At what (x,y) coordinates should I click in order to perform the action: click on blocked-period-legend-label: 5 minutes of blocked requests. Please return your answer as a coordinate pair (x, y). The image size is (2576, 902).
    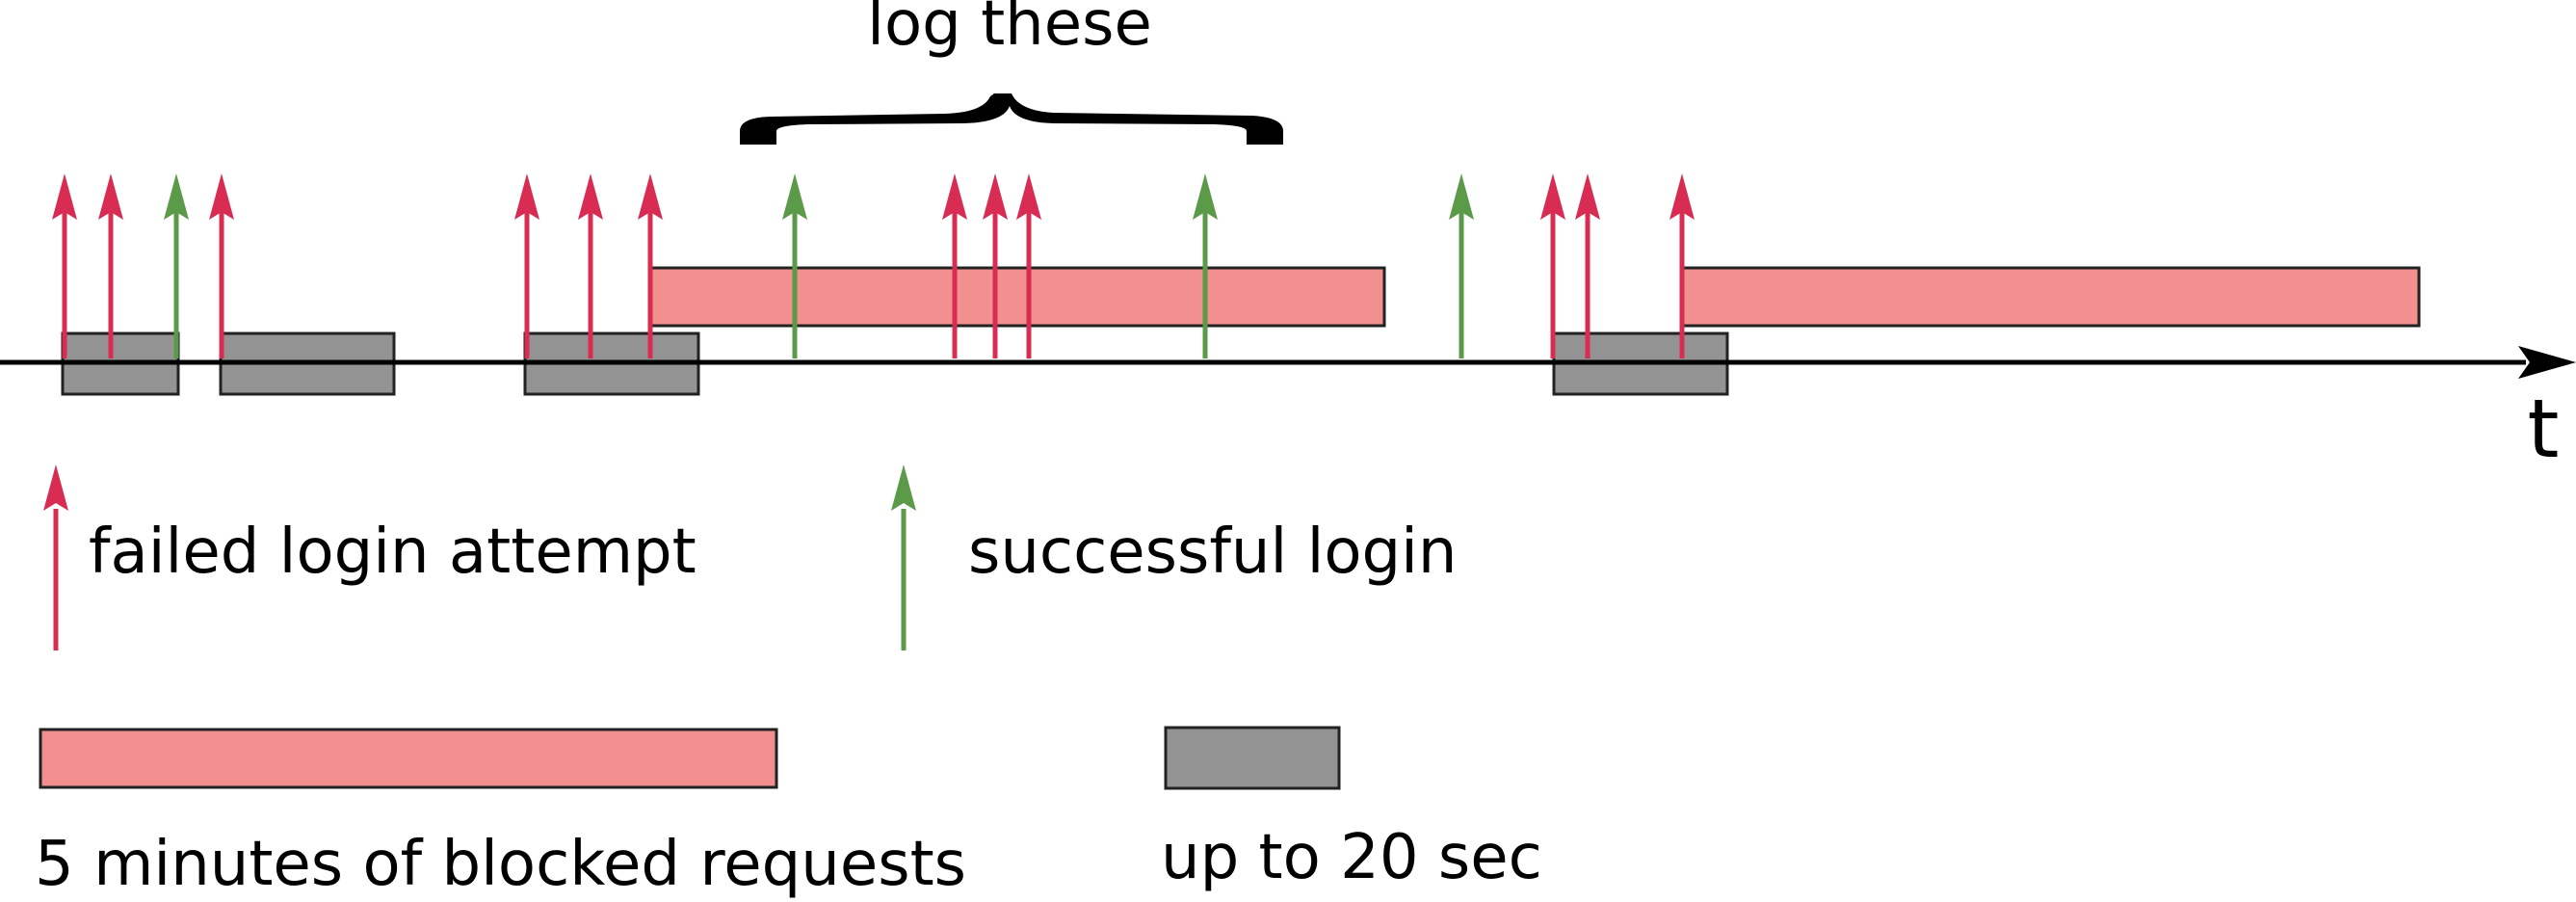
    Looking at the image, I should click on (501, 864).